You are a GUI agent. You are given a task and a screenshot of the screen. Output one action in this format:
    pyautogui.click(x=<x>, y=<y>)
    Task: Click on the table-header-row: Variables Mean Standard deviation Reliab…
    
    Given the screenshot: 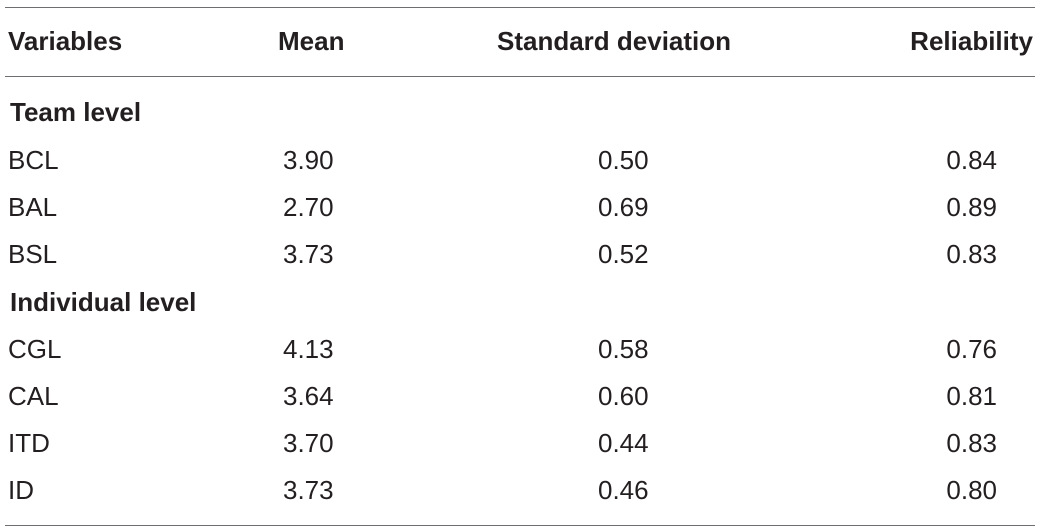 What is the action you would take?
    pyautogui.click(x=520, y=41)
    